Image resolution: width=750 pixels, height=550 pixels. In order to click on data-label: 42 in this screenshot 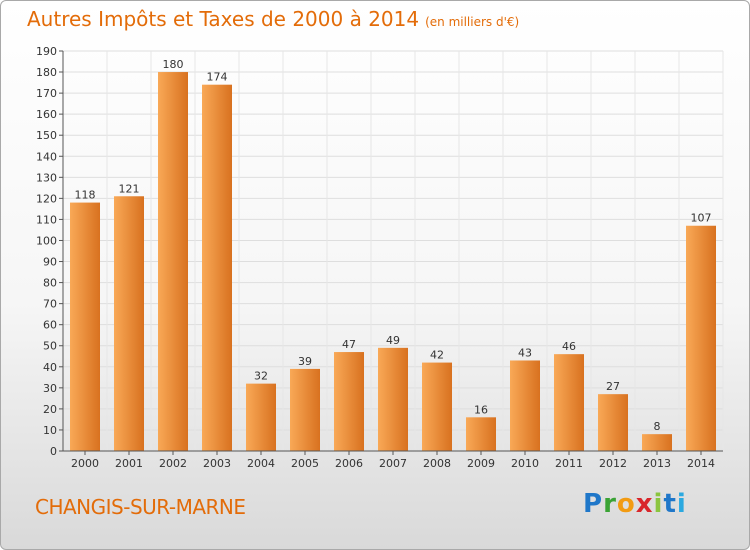, I will do `click(437, 355)`.